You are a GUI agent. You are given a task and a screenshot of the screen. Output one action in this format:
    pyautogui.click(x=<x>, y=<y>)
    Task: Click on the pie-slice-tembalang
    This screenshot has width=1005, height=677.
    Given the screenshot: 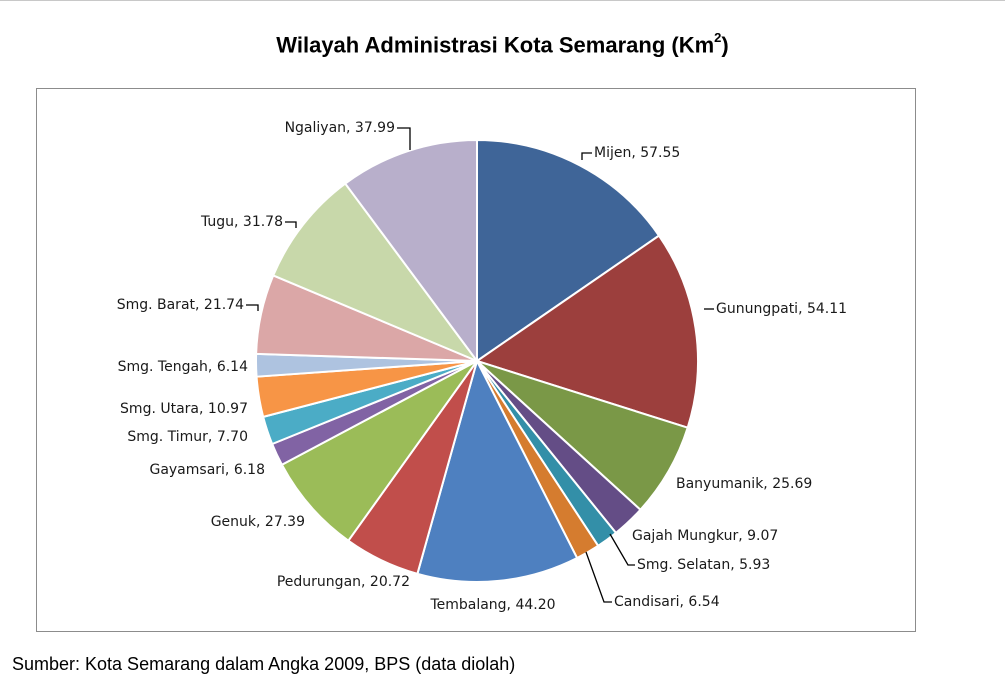 What is the action you would take?
    pyautogui.click(x=497, y=471)
    